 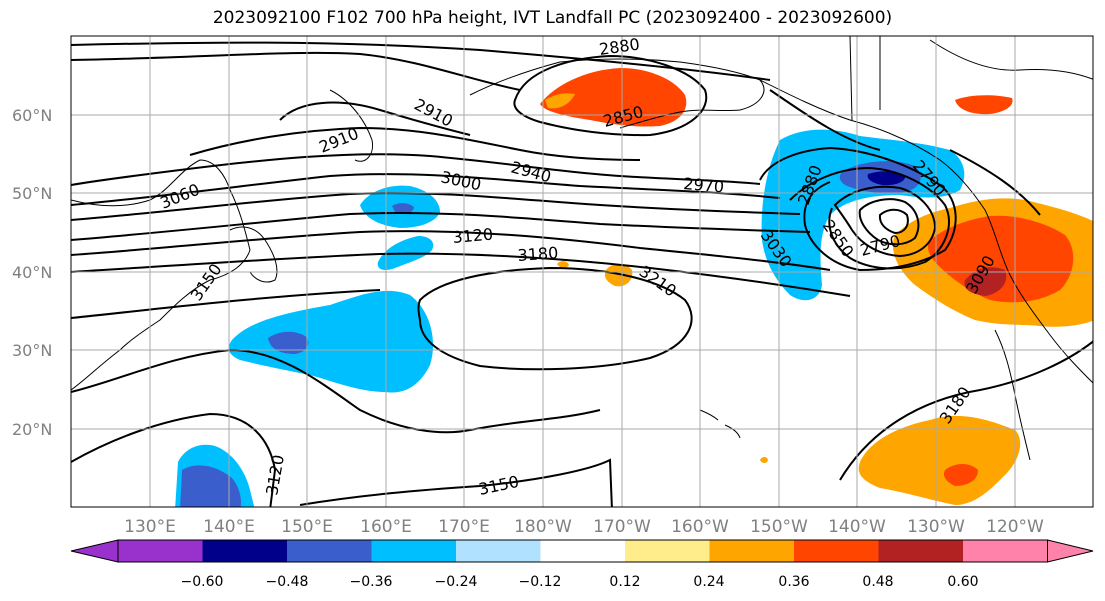 I want to click on colorbar-tick-label: −0.60, so click(x=202, y=582).